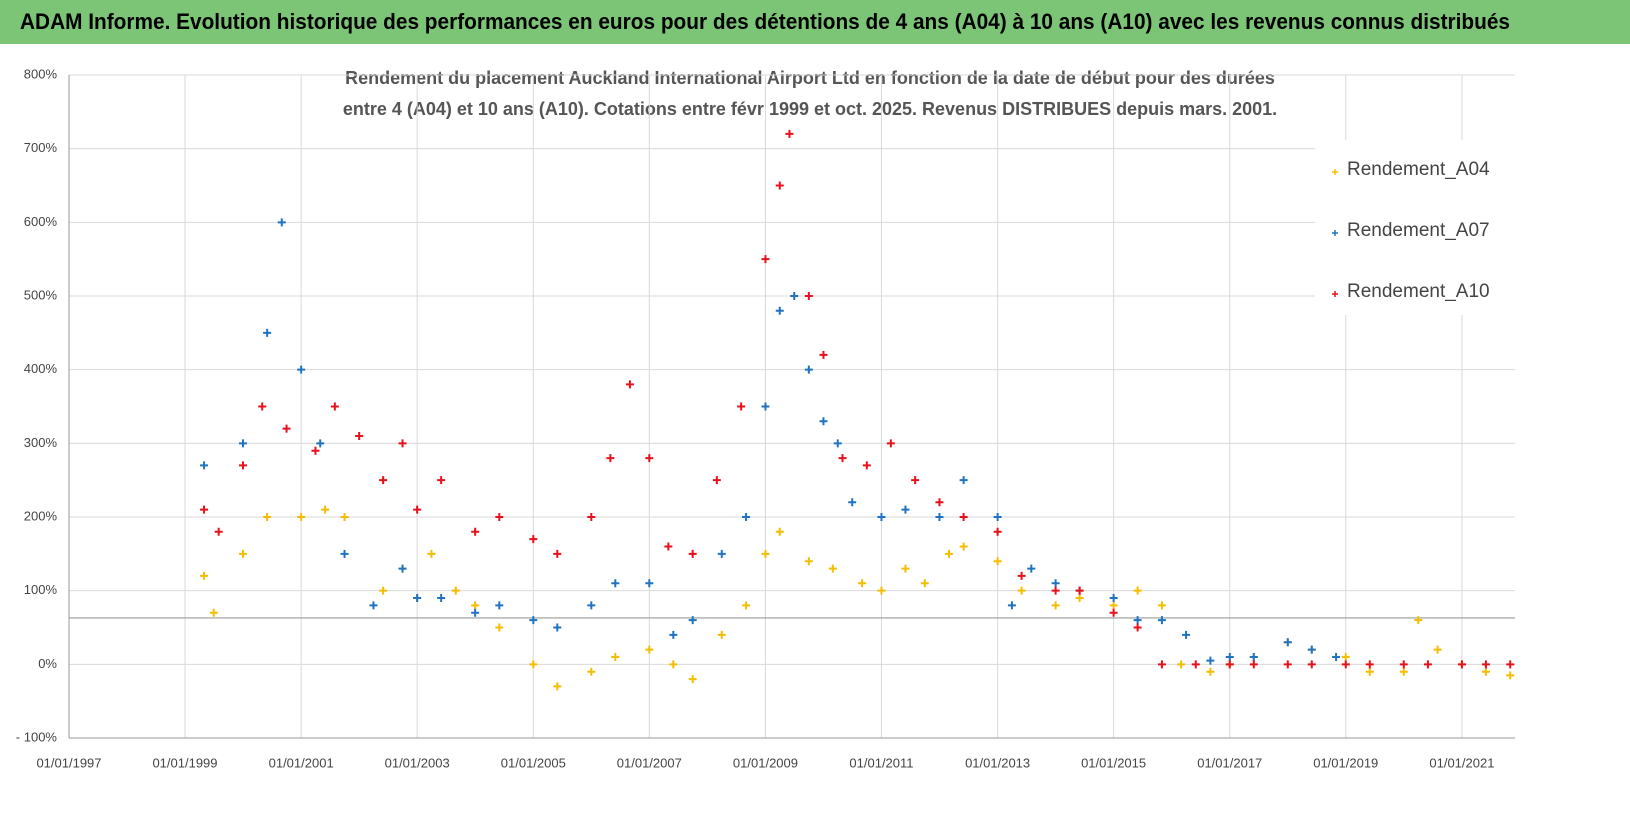 The image size is (1630, 816). I want to click on x-tick-label: 01/01/2021, so click(1461, 762).